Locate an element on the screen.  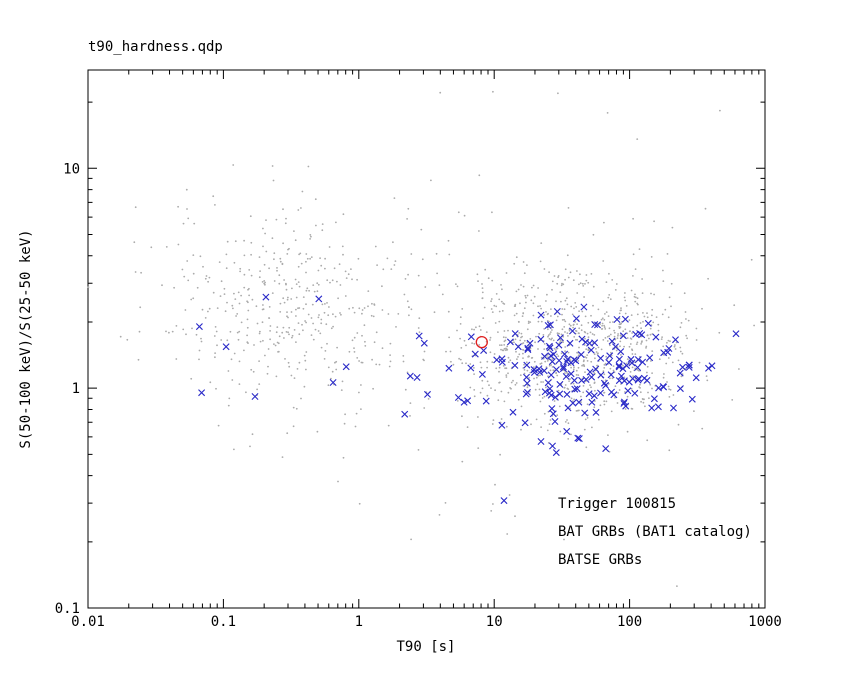
y-tick-label: 0.1 is located at coordinates (67, 609).